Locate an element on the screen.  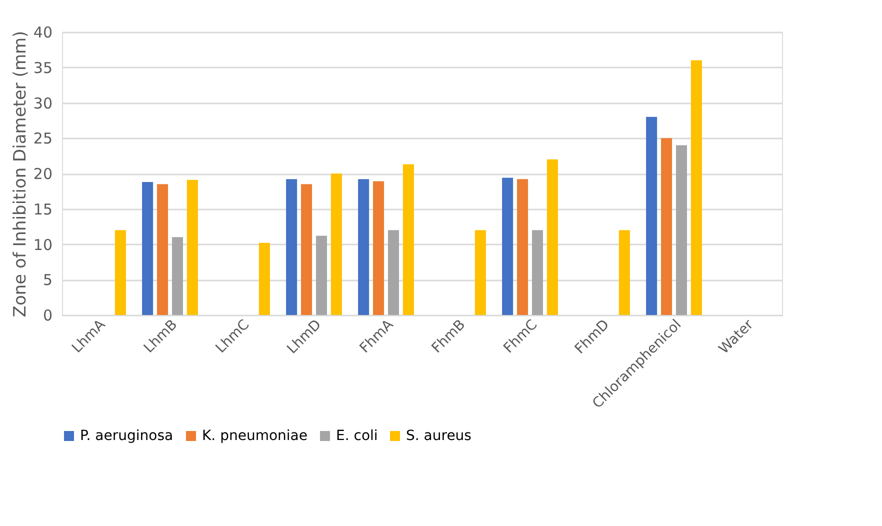
y-tick-label: 20 is located at coordinates (42, 174).